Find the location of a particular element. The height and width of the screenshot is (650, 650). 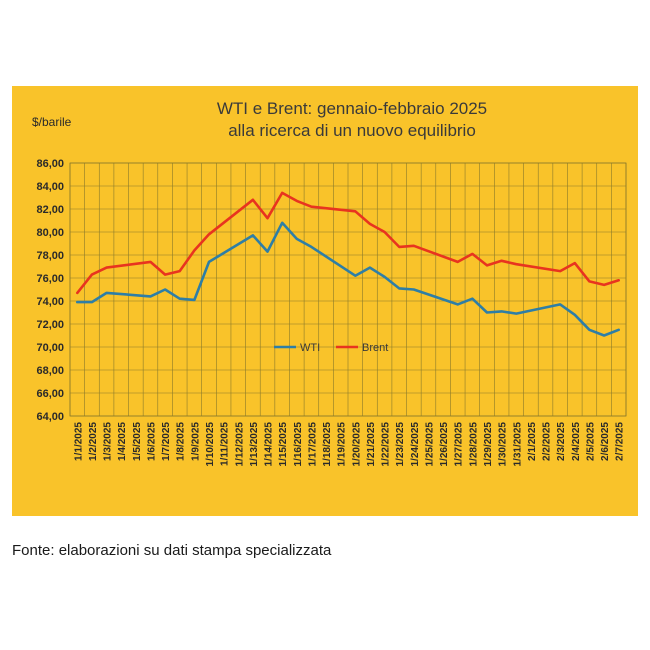

x-tick-label: 2/4/2025 is located at coordinates (576, 441).